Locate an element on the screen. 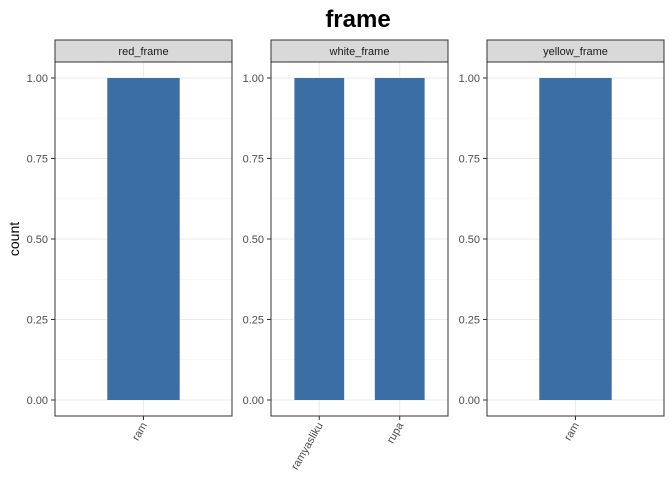  chart-title: frame is located at coordinates (357, 19).